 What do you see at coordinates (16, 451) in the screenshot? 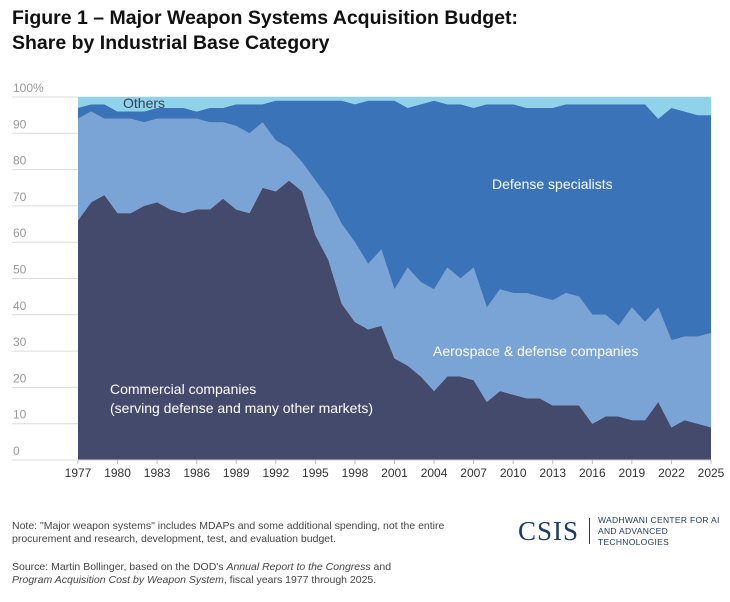
I see `y-tick-label: 0` at bounding box center [16, 451].